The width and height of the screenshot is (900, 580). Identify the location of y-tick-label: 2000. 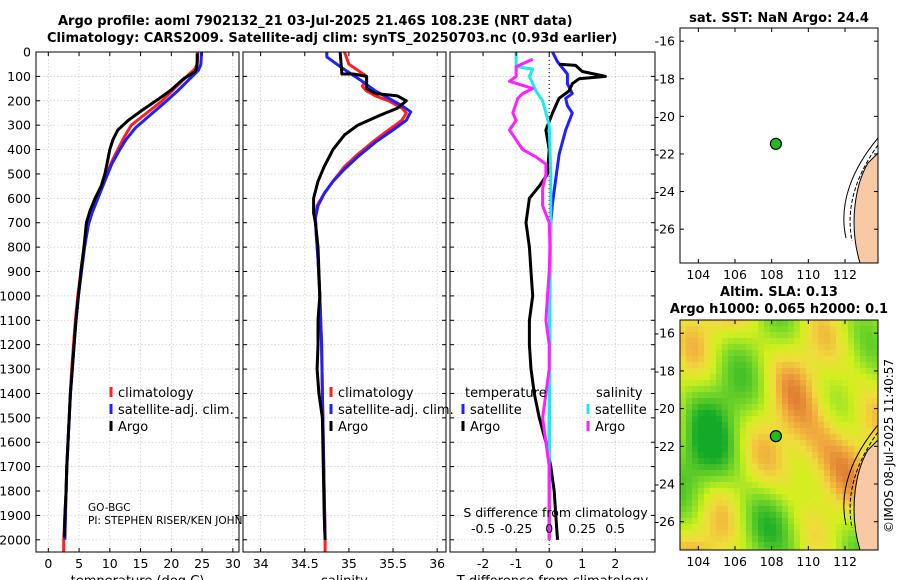
(15, 539).